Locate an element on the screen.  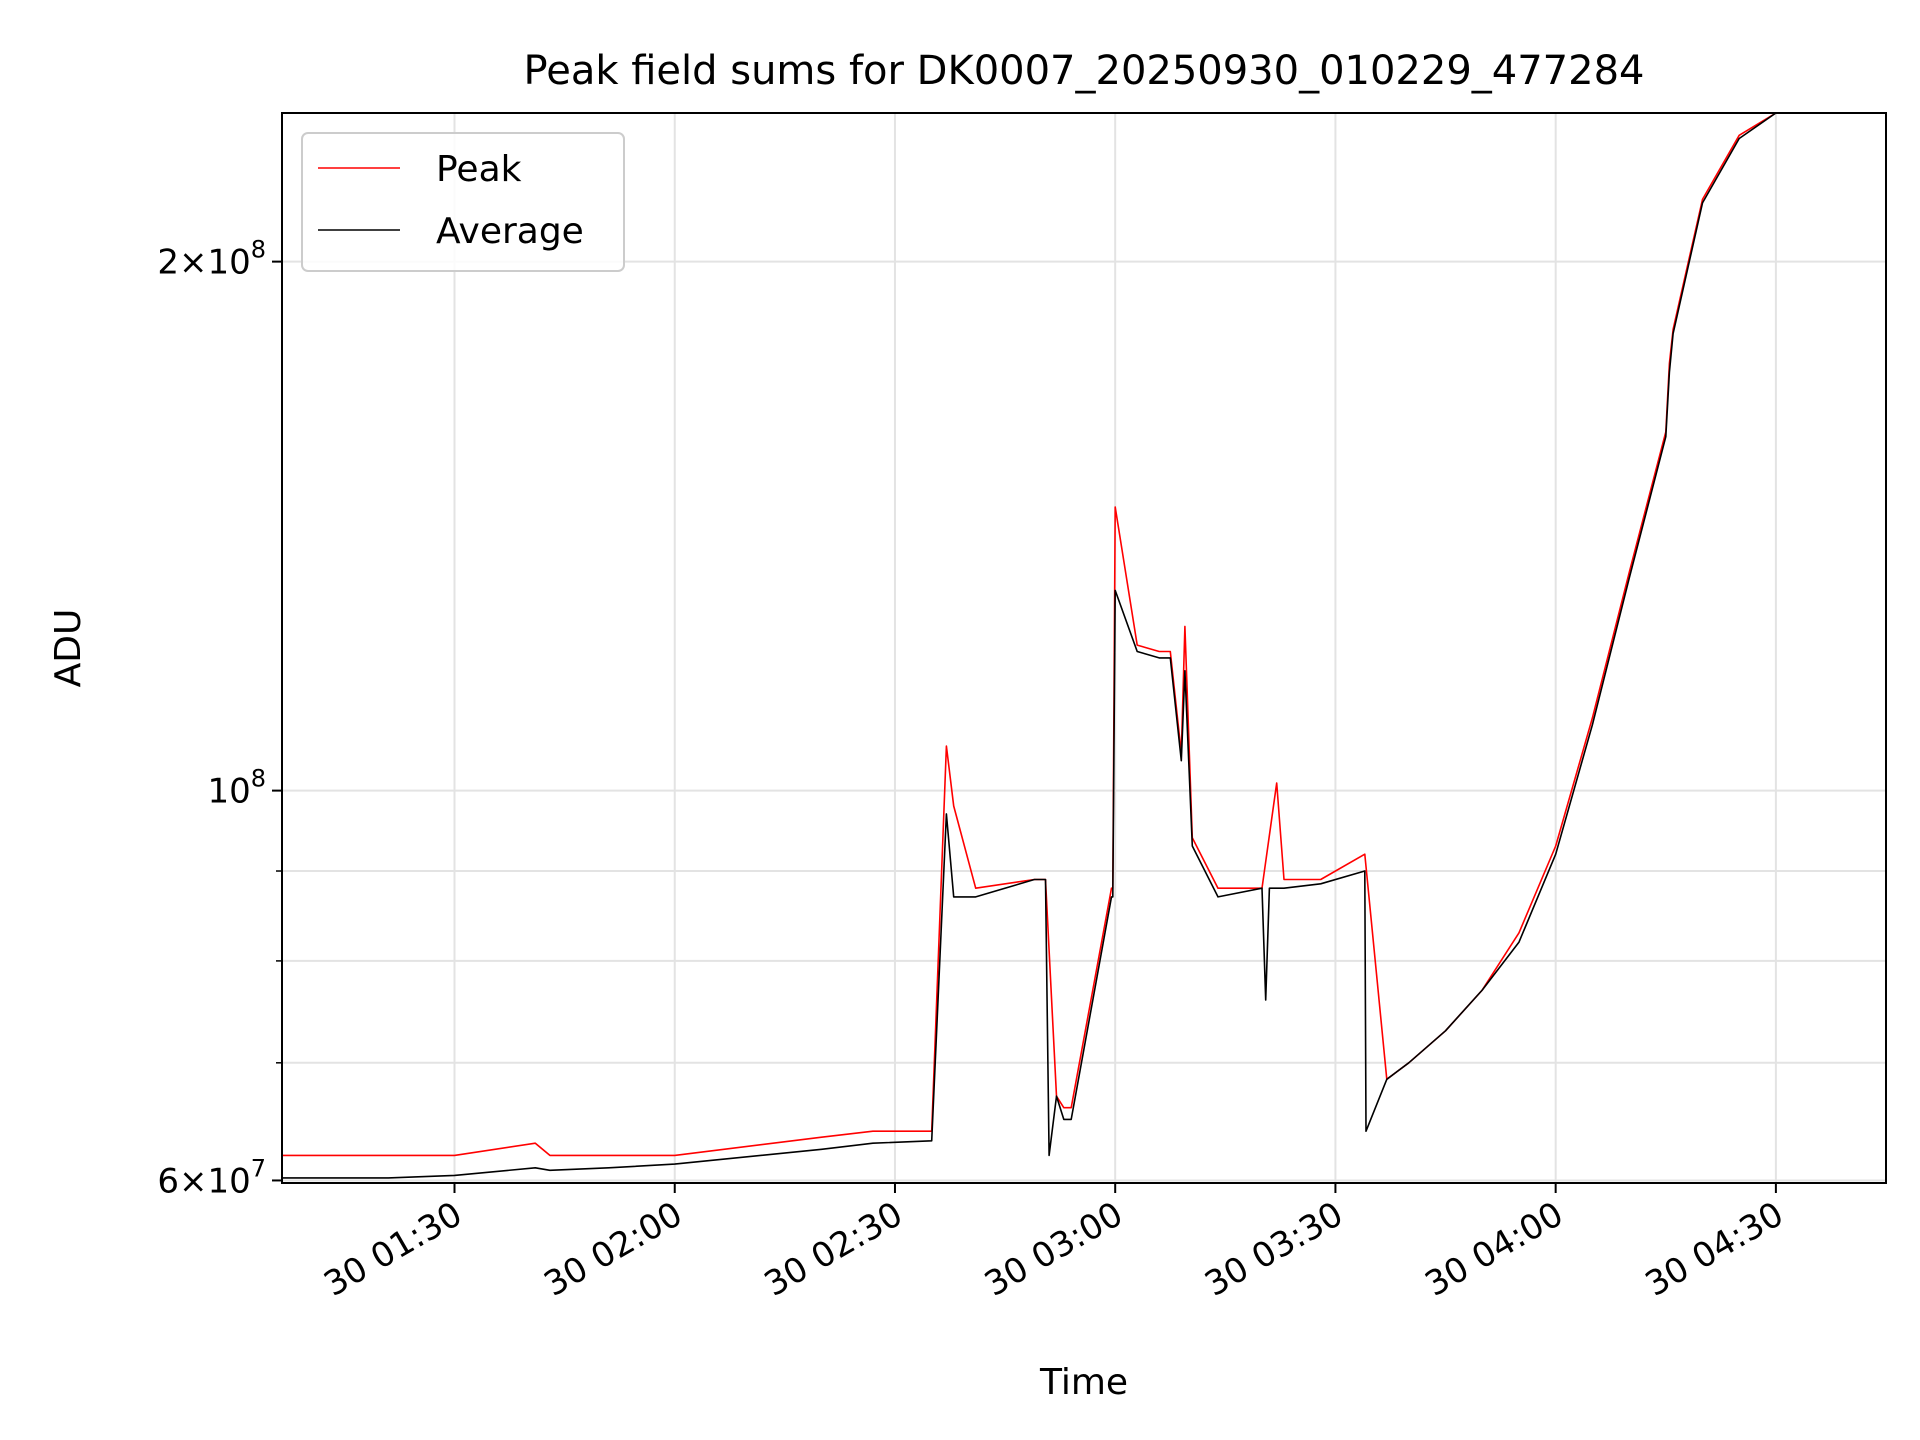
y-axis-label: ADU is located at coordinates (68, 648).